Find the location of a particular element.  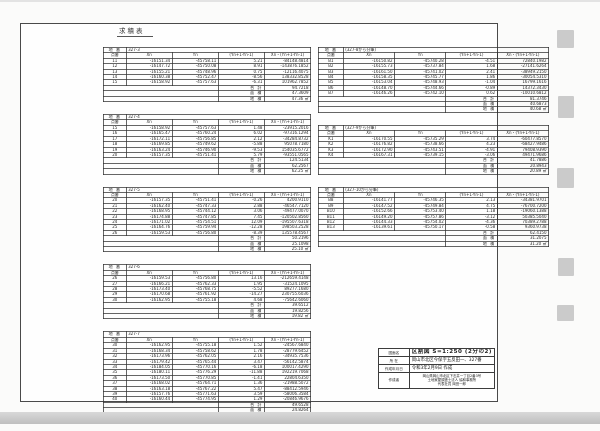

x-dy-product-cell: -34381.9701 is located at coordinates (523, 200).